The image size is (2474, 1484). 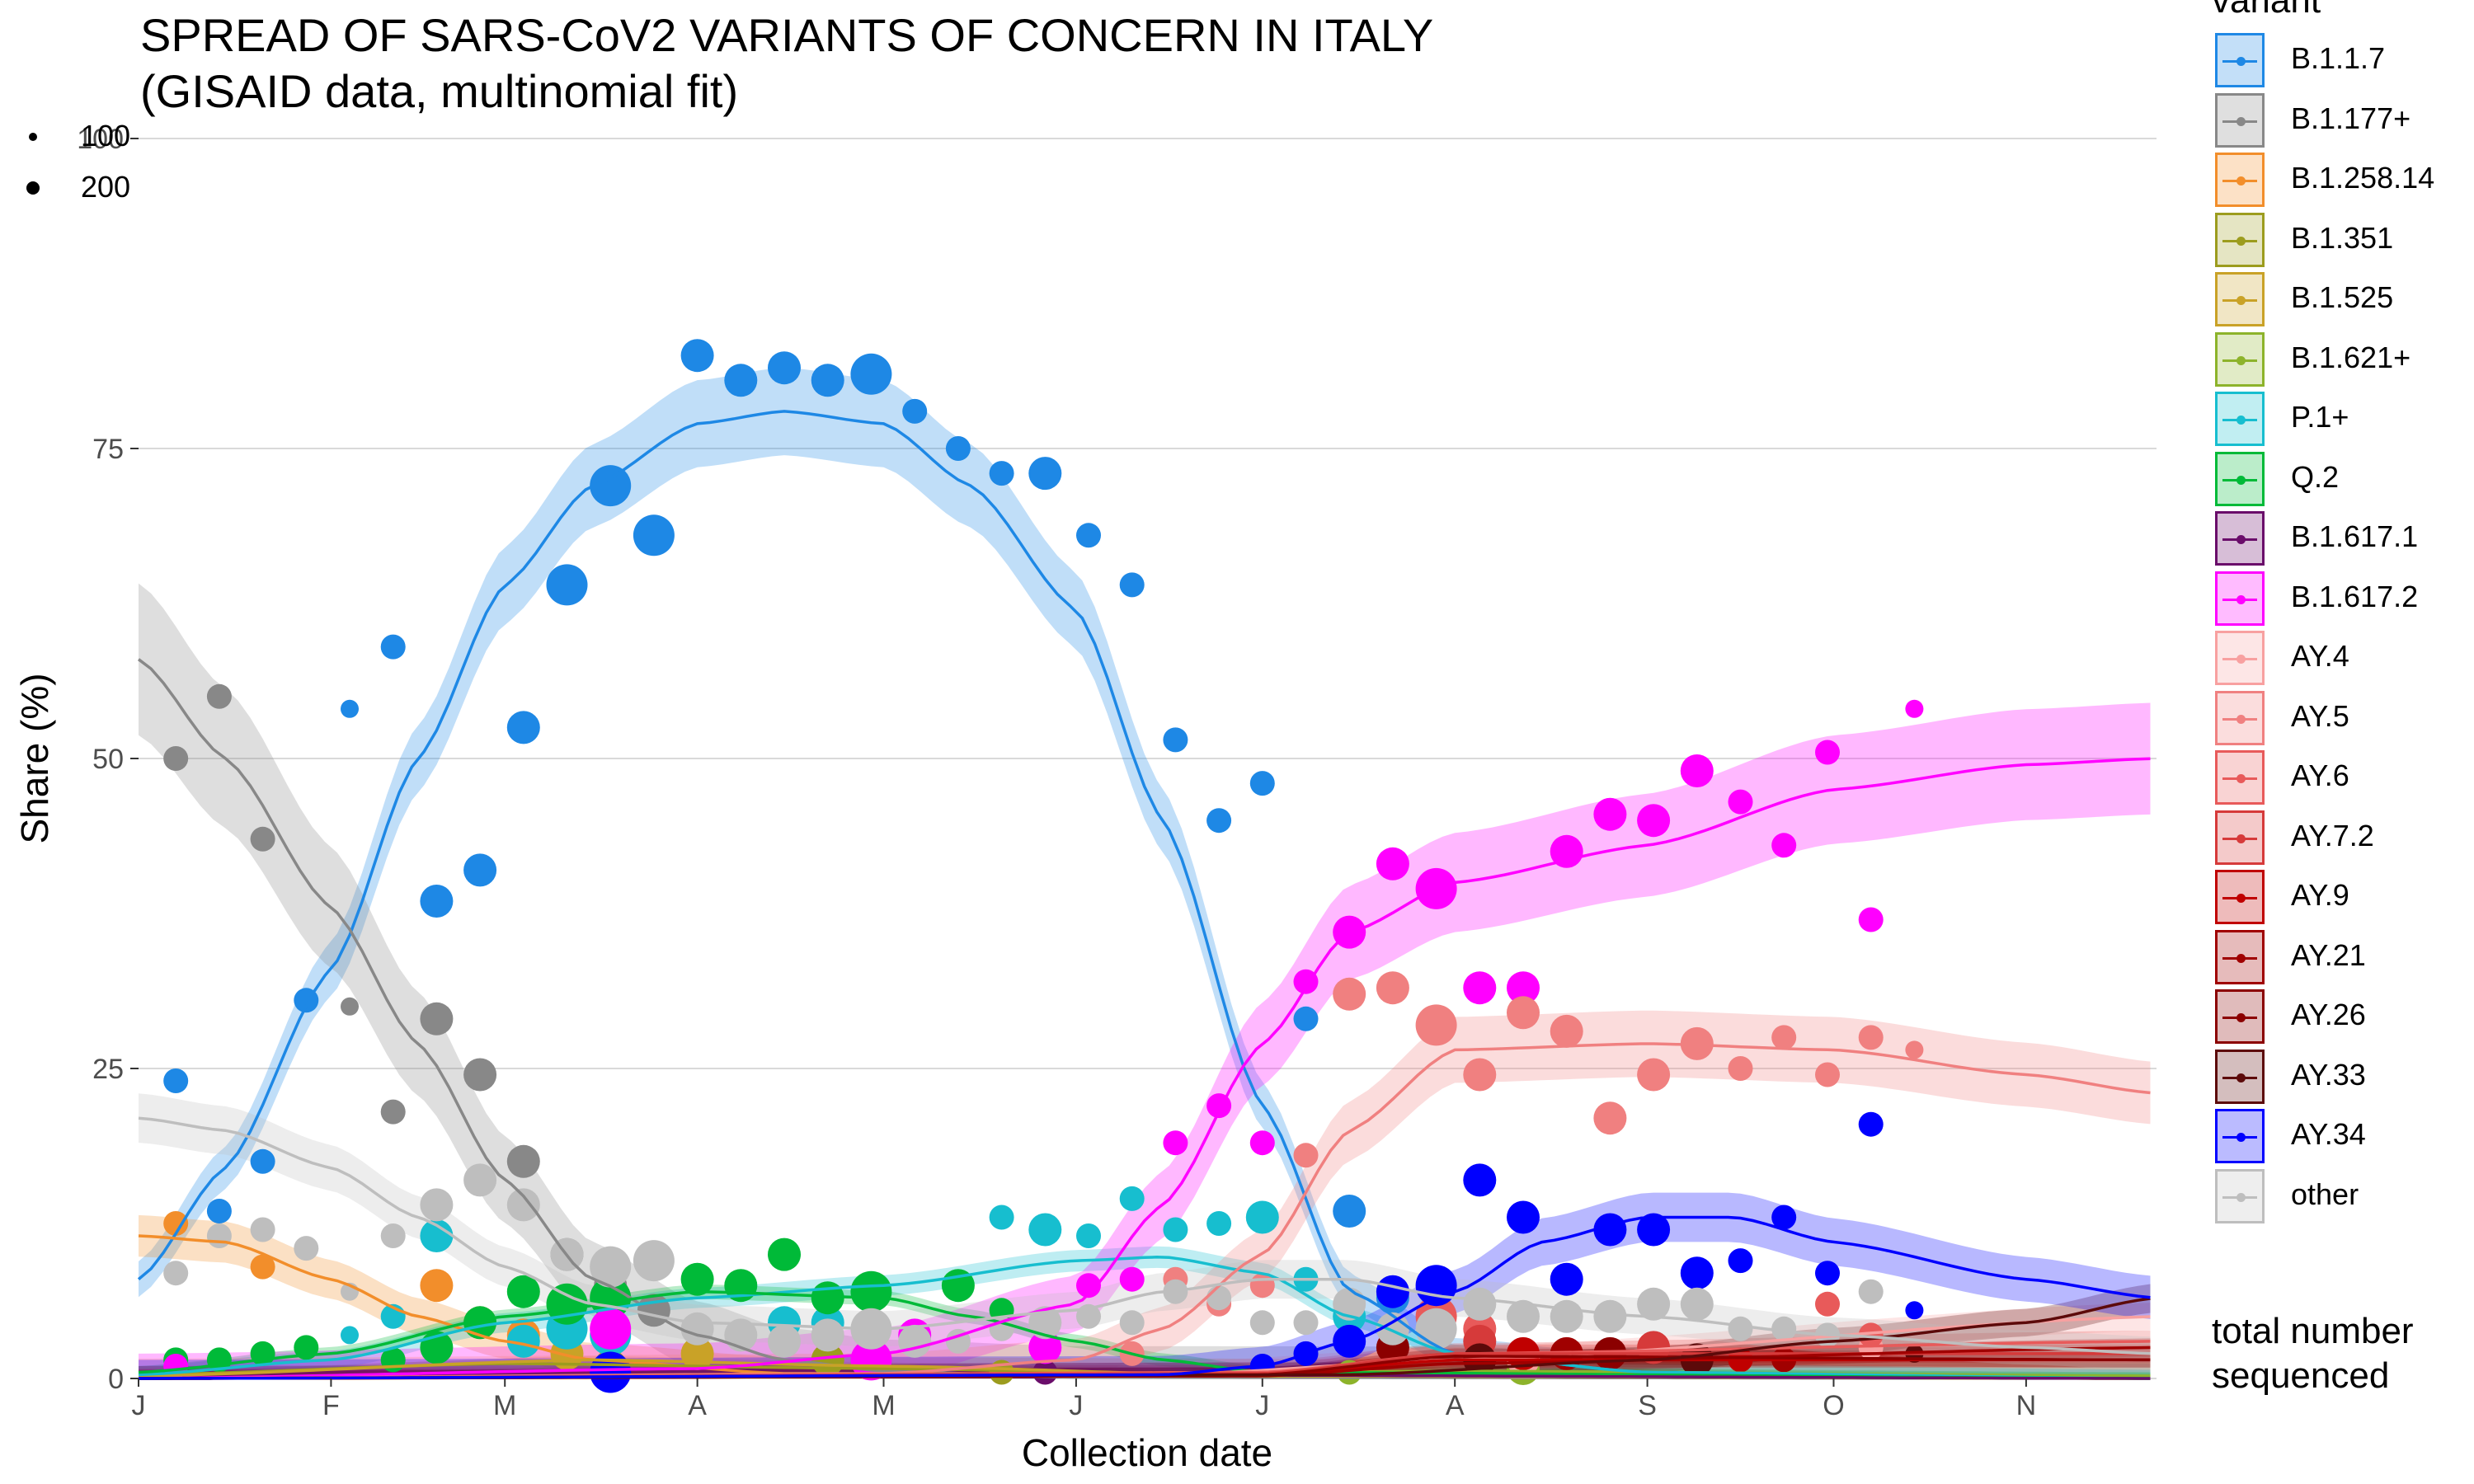 What do you see at coordinates (1827, 1304) in the screenshot?
I see `data-point-AY.6` at bounding box center [1827, 1304].